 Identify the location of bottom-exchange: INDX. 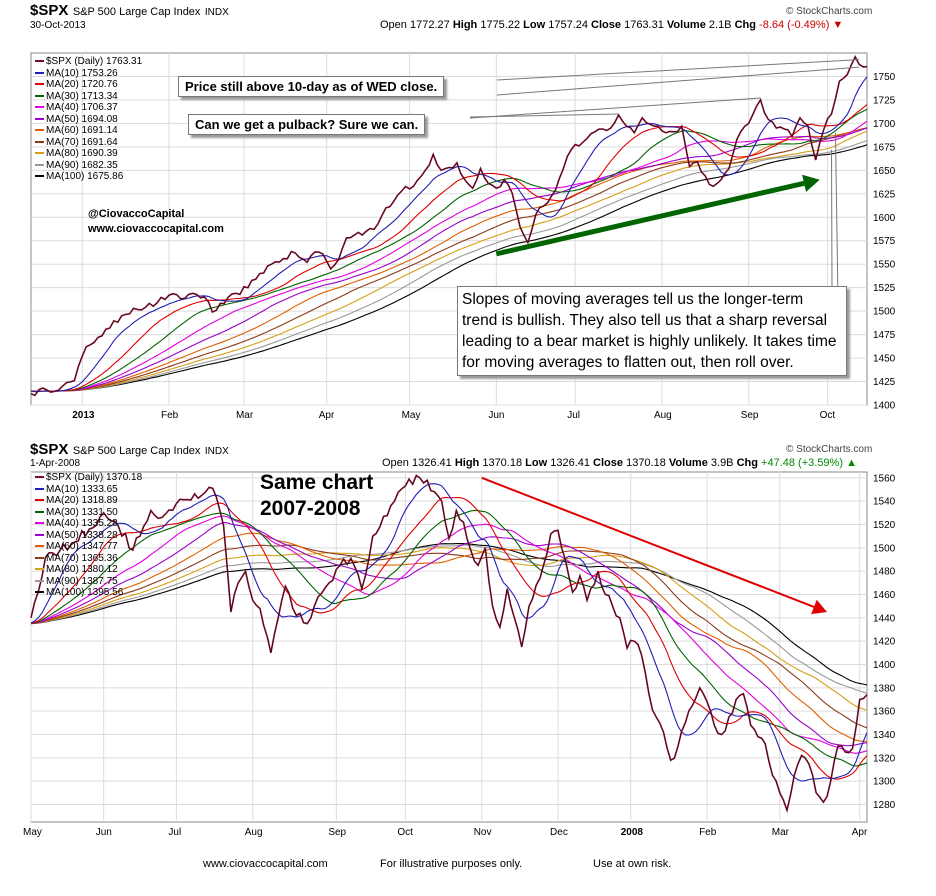
(216, 451).